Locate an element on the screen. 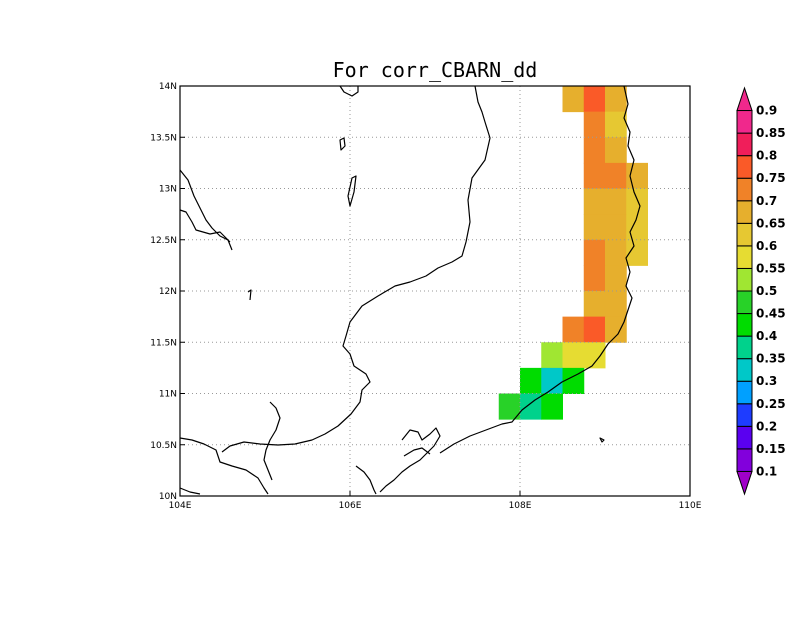  river-inland is located at coordinates (366, 480).